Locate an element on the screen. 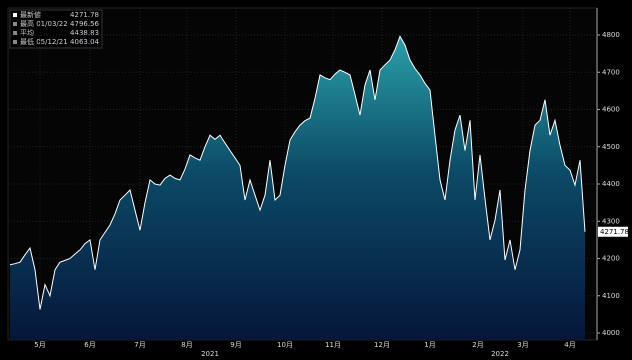 The image size is (632, 360). y-tick-label: 4000 is located at coordinates (611, 333).